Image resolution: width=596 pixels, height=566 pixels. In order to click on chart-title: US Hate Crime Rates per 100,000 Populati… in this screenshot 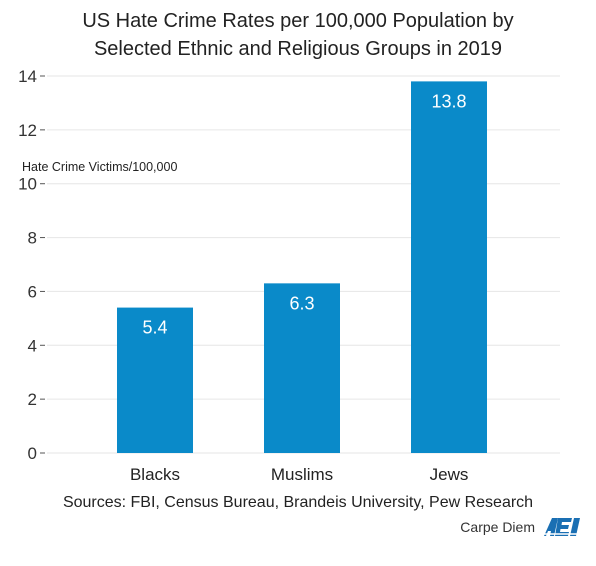, I will do `click(298, 21)`.